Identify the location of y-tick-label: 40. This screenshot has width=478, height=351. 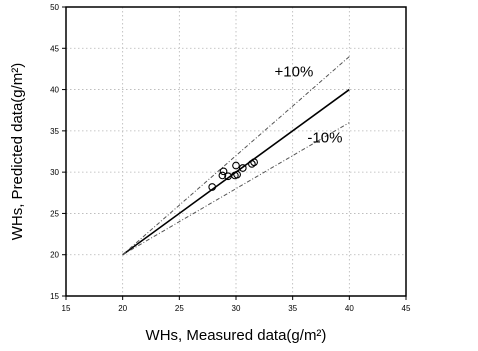
(54, 90).